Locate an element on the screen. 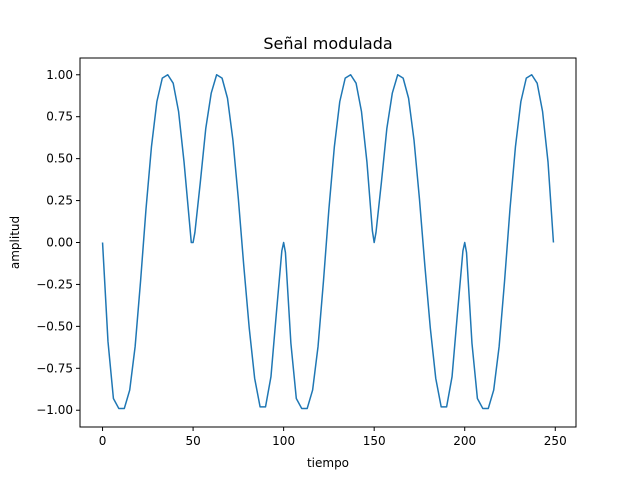 The width and height of the screenshot is (640, 480). x-tick-label: 100 is located at coordinates (283, 441).